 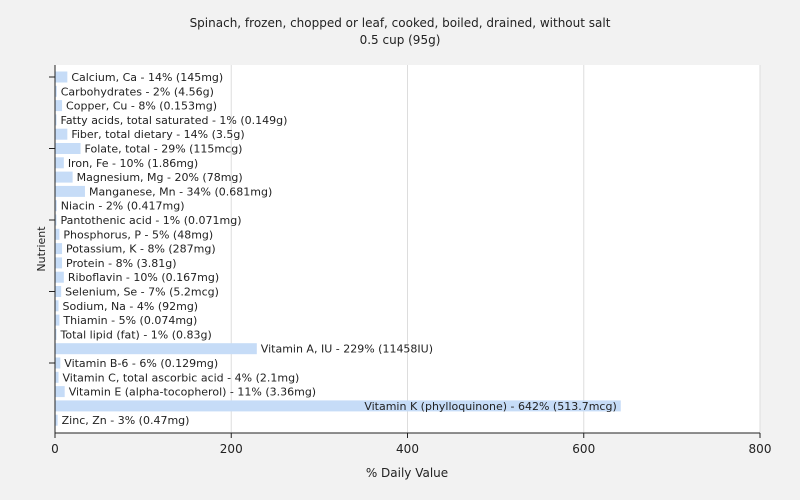 I want to click on bar-label: Selenium, Se - 7% (5.2mcg), so click(x=142, y=292).